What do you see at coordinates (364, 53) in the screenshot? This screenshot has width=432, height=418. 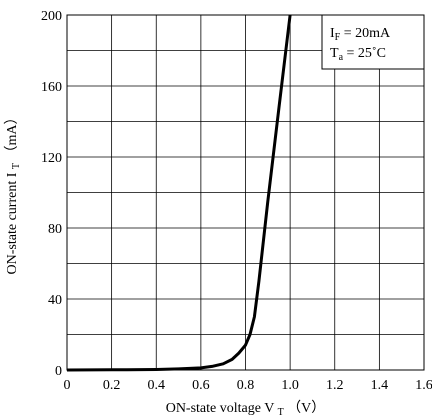 I see `condition-value: = 25˚C` at bounding box center [364, 53].